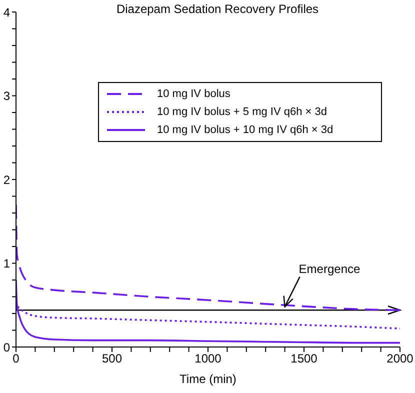  Describe the element at coordinates (193, 94) in the screenshot. I see `legend-label: 10 mg IV bolus` at that location.